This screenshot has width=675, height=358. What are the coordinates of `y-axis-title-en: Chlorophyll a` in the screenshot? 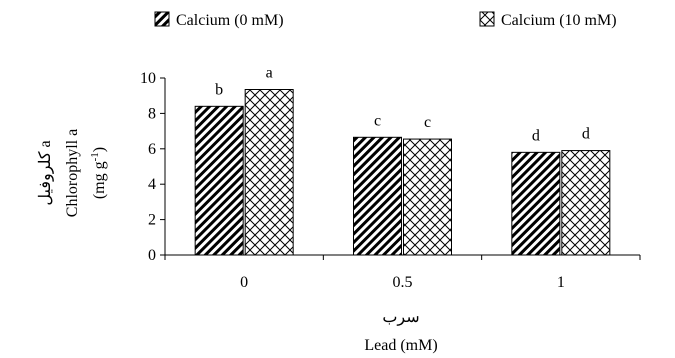 It's located at (72, 173).